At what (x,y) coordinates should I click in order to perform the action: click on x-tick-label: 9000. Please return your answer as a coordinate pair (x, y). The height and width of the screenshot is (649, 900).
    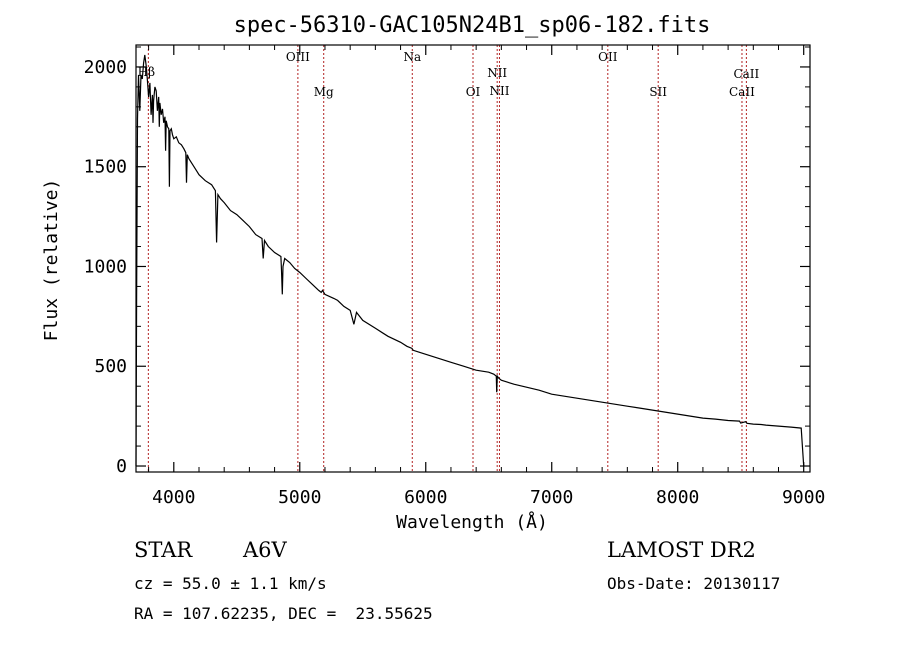
    Looking at the image, I should click on (803, 497).